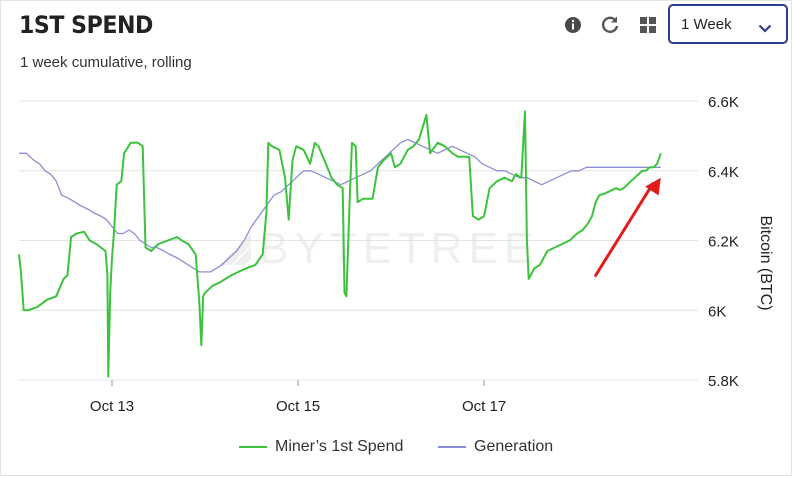 Image resolution: width=792 pixels, height=477 pixels. I want to click on annotation-arrow, so click(627, 227).